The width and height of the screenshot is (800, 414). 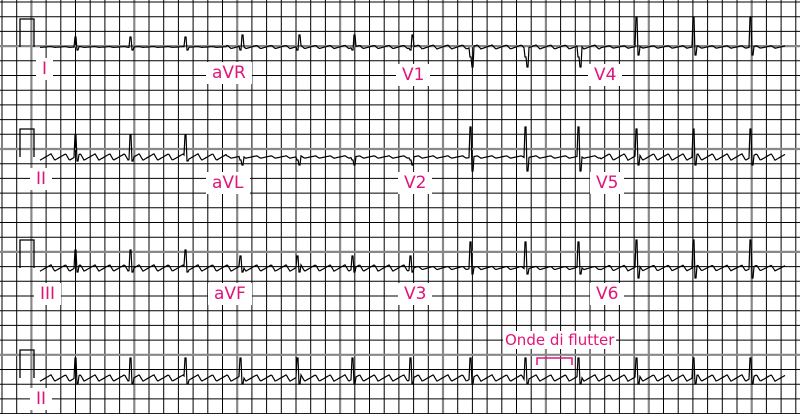 What do you see at coordinates (560, 340) in the screenshot?
I see `flutter-wave-annotation: Onde di flutter` at bounding box center [560, 340].